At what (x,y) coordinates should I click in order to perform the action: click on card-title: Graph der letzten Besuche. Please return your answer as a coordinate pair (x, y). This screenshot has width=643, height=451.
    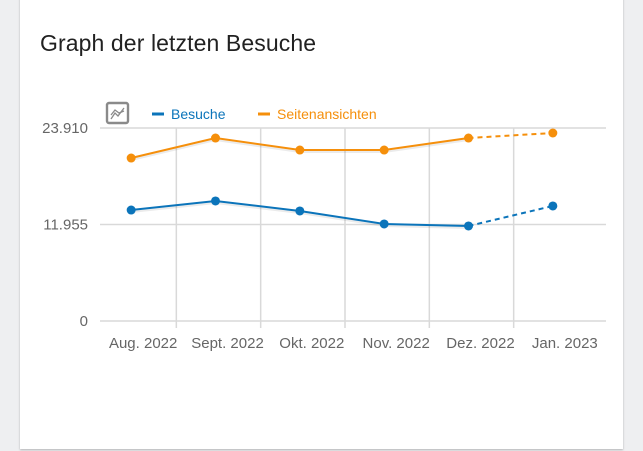
    Looking at the image, I should click on (178, 43).